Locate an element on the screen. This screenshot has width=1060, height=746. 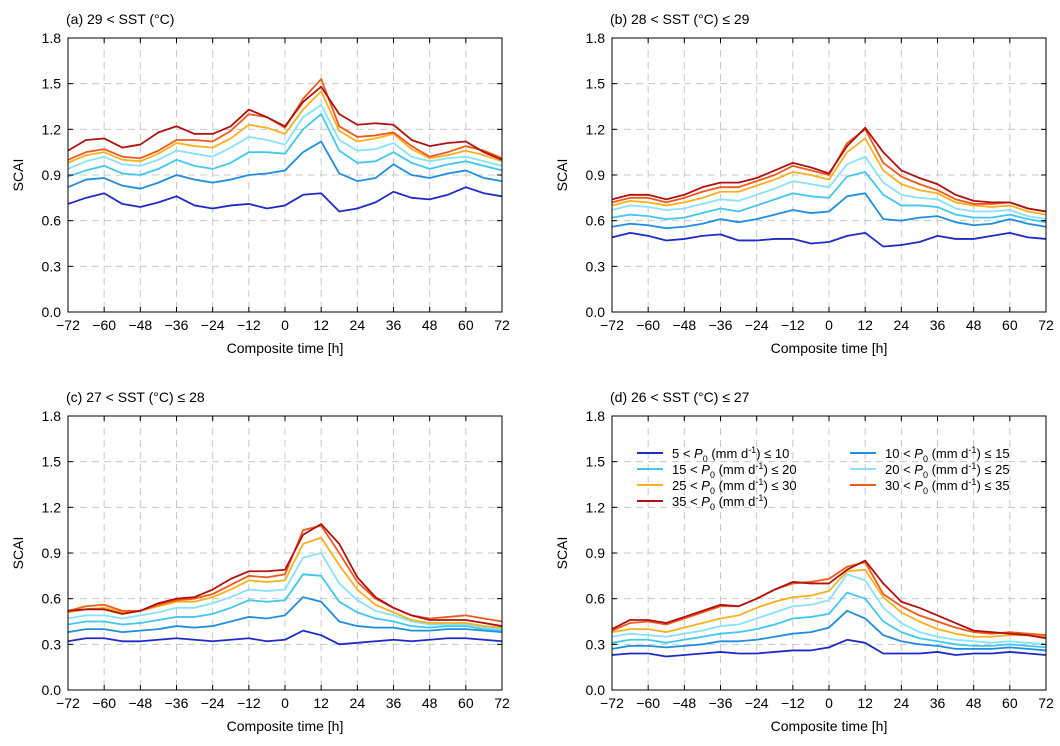
legend-entry-2: 15 < P0 (mm d-1) ≤ 20 is located at coordinates (734, 470).